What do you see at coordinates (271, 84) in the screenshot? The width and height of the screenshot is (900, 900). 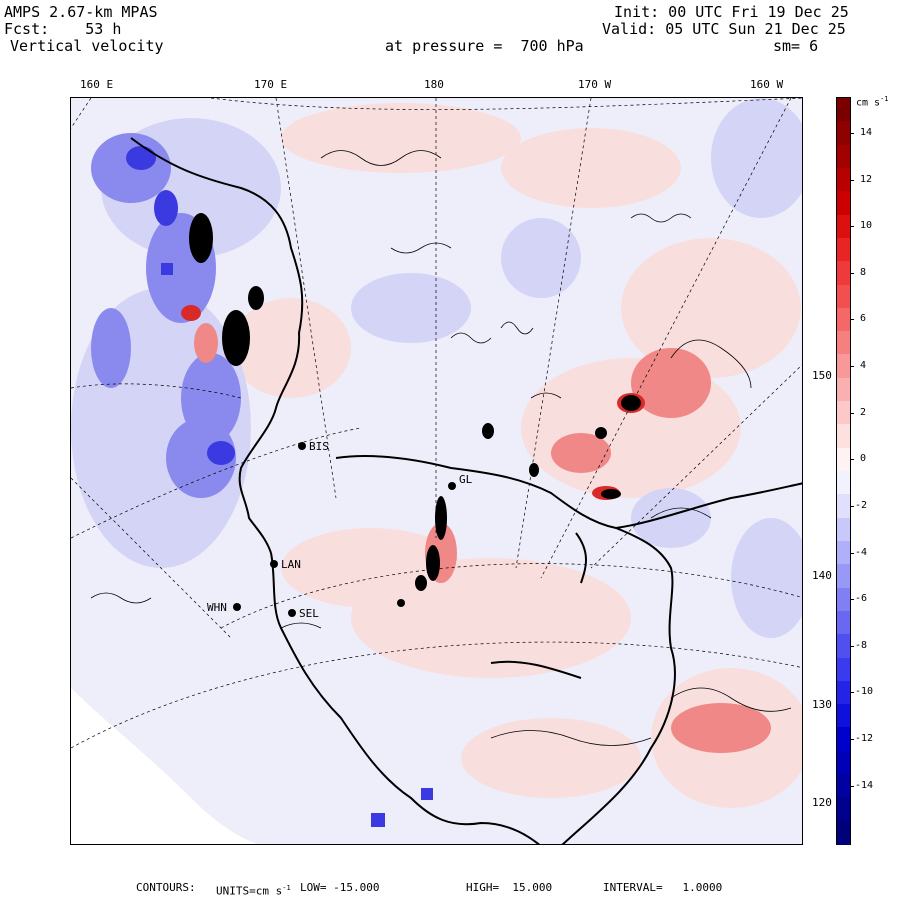 I see `lon-label-170e: 170 E` at bounding box center [271, 84].